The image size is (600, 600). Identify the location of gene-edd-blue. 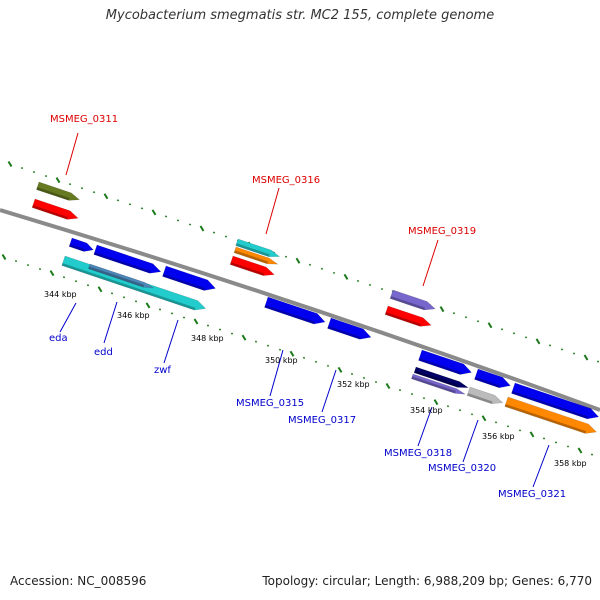
(127, 259).